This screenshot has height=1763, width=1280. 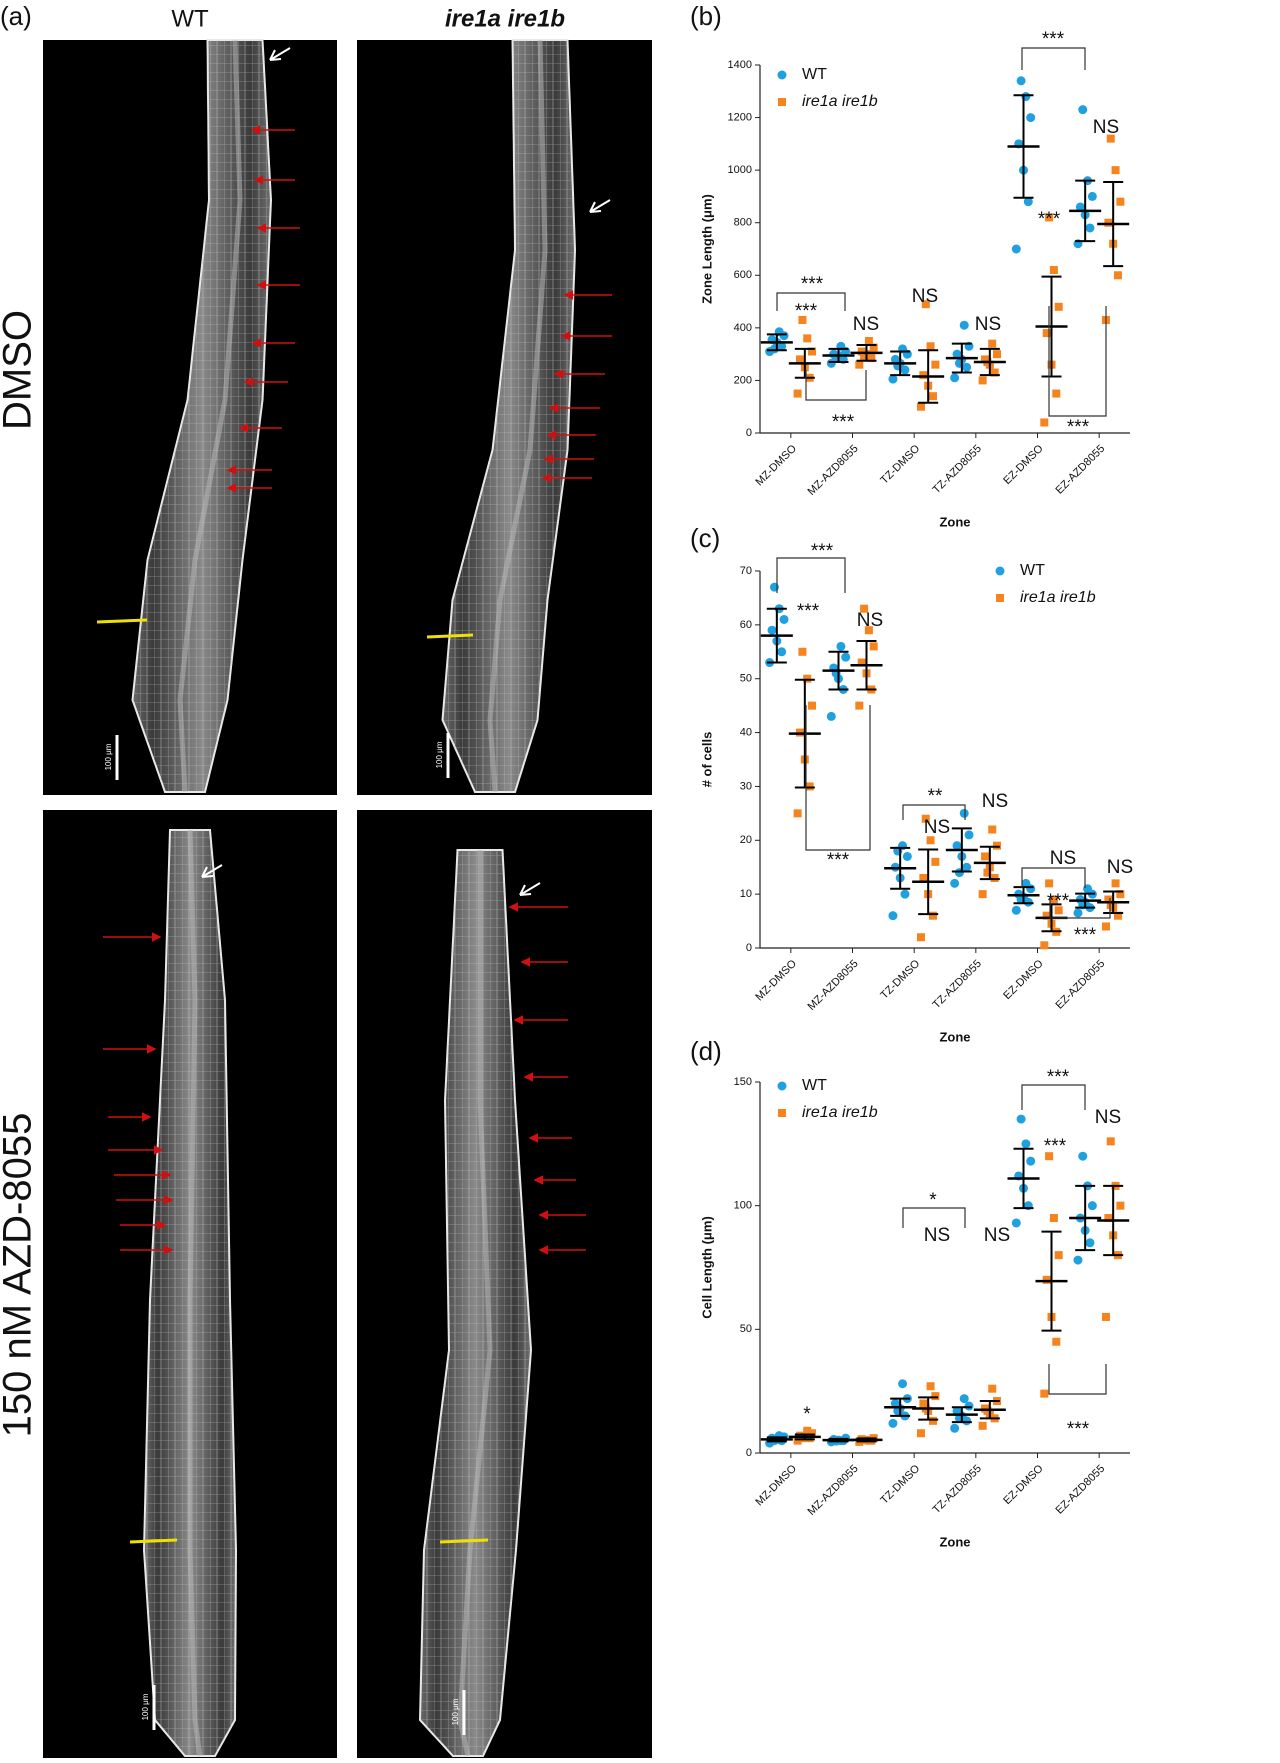 I want to click on row-label: 150 nM AZD-8055, so click(x=20, y=1275).